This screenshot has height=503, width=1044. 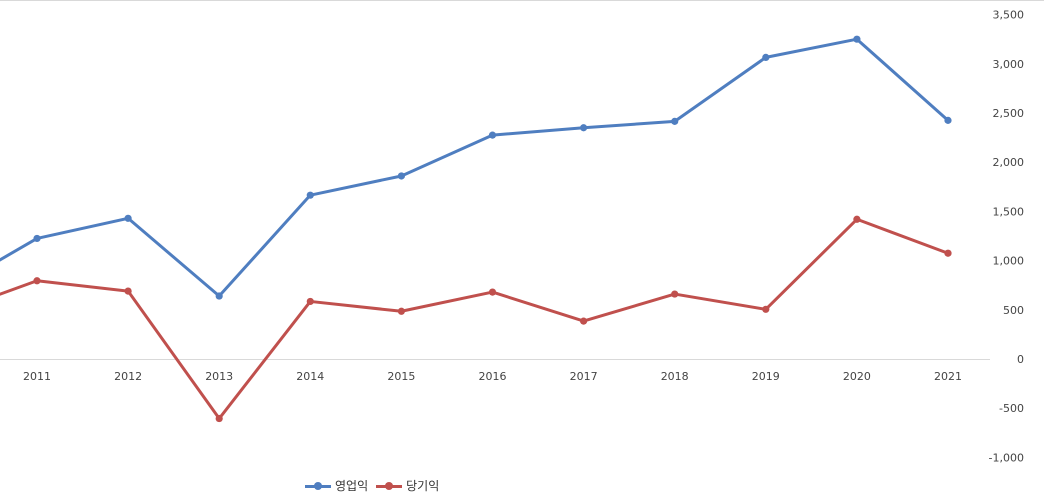 I want to click on y-tick-label: 3,000, so click(x=1009, y=64).